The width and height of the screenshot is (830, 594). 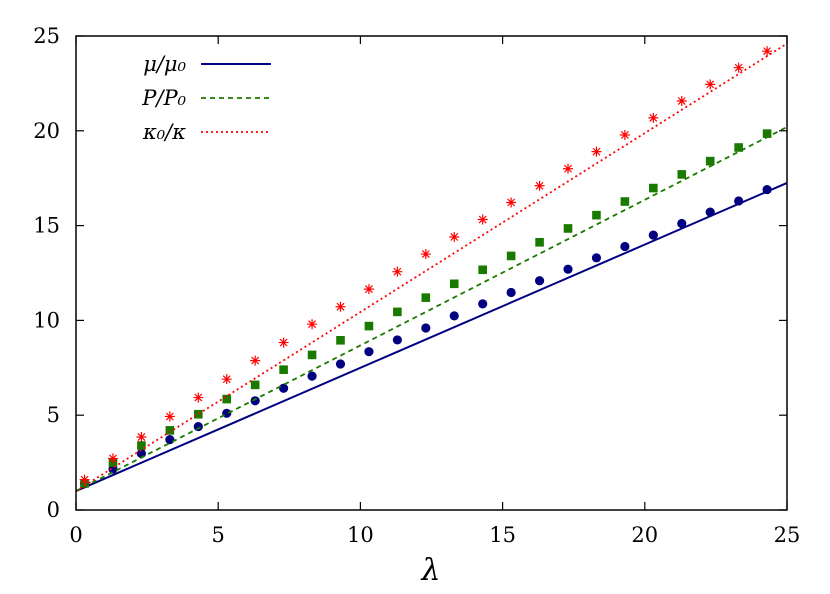 I want to click on legend-label: κ₀/κ, so click(x=164, y=132).